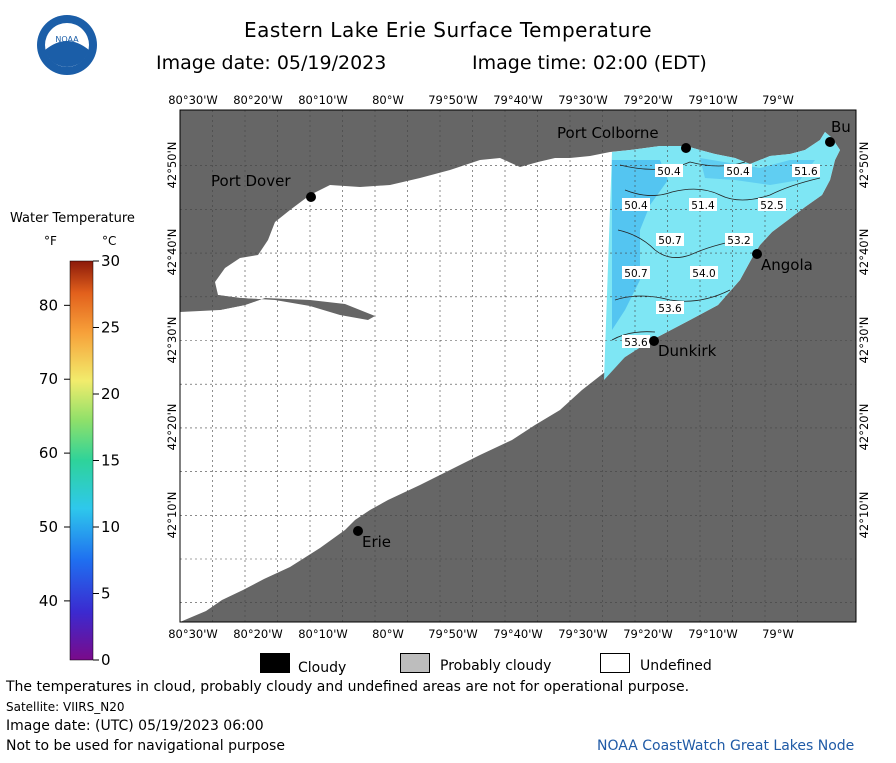 The height and width of the screenshot is (763, 896). Describe the element at coordinates (251, 181) in the screenshot. I see `city-label: Port Dover` at that location.